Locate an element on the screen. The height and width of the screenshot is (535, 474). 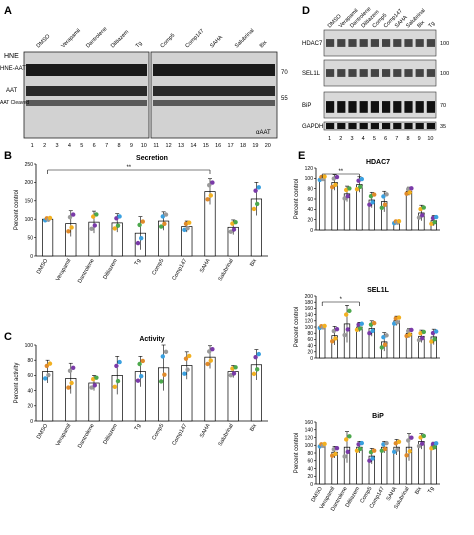
lane-number: 2 is located at coordinates (340, 139).